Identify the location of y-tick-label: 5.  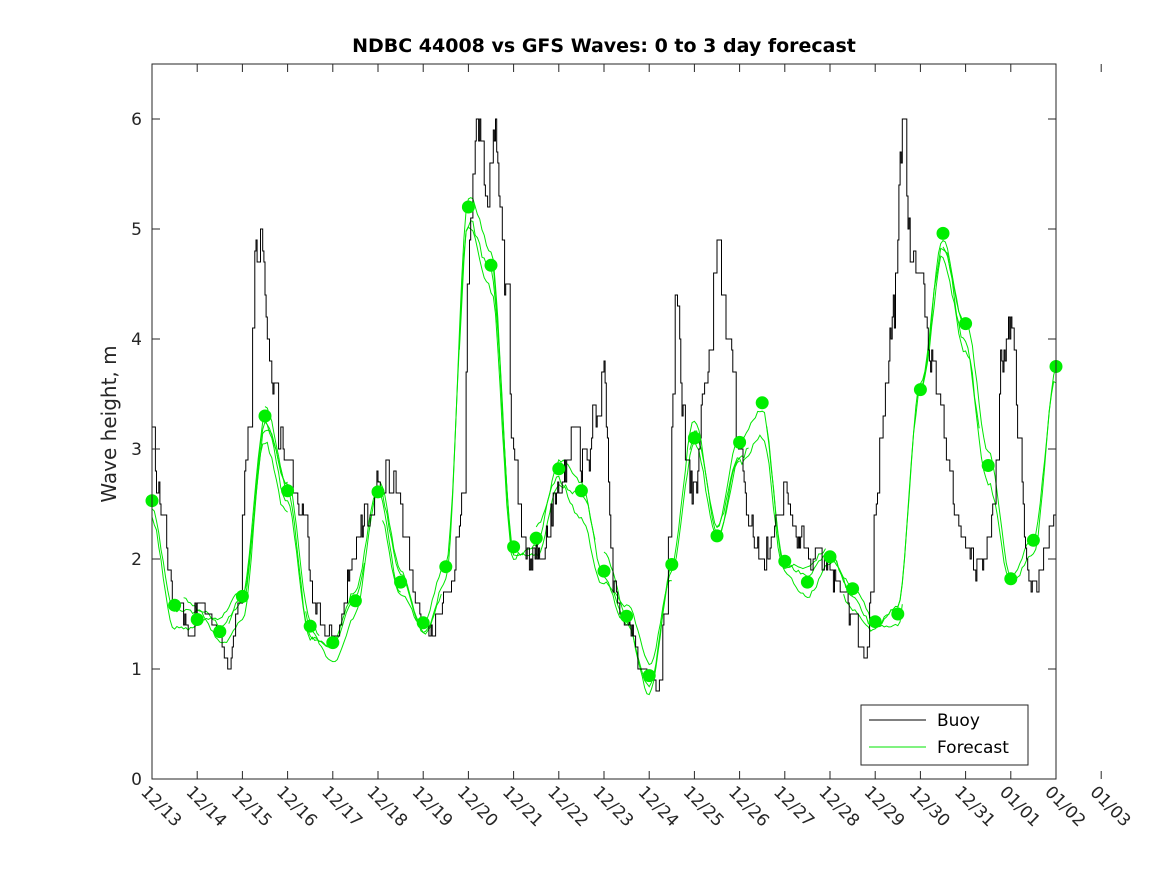
(136, 230).